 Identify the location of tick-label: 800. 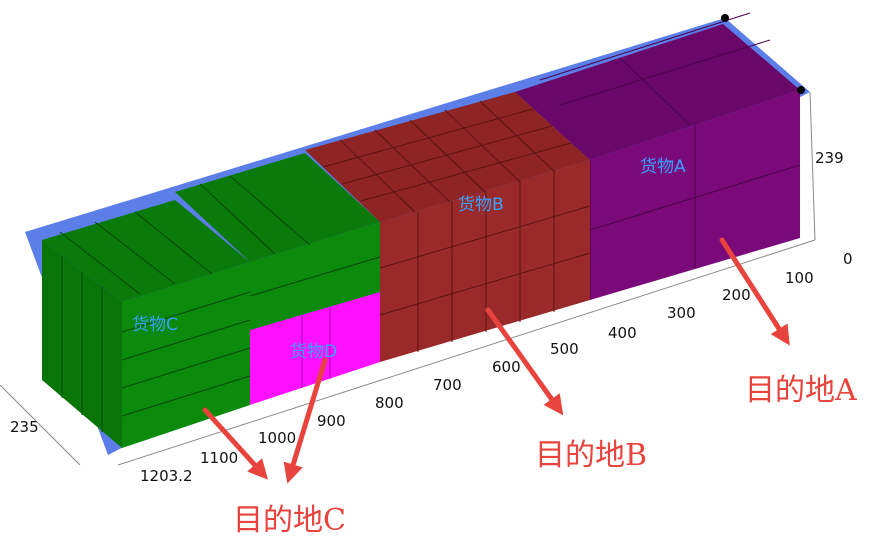
(389, 403).